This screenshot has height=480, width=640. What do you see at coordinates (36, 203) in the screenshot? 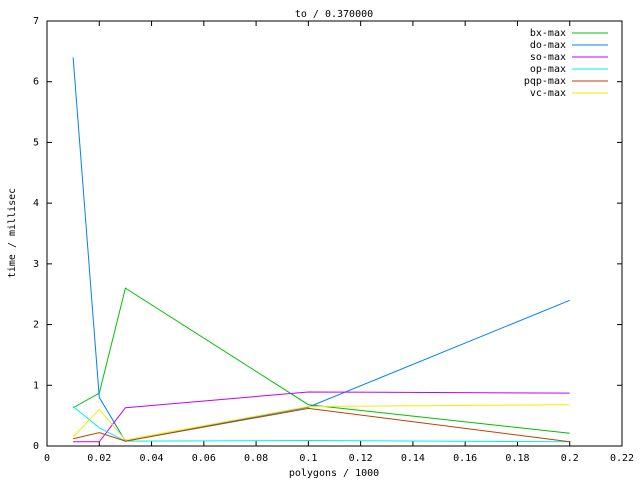
I see `y-tick-label: 4` at bounding box center [36, 203].